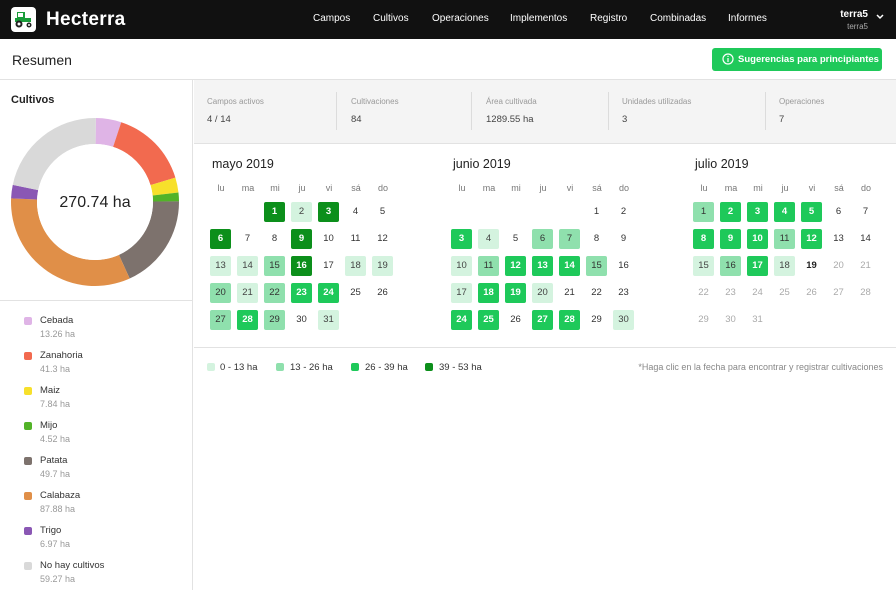 The width and height of the screenshot is (896, 590). Describe the element at coordinates (23, 19) in the screenshot. I see `tractor-logo-icon` at that location.